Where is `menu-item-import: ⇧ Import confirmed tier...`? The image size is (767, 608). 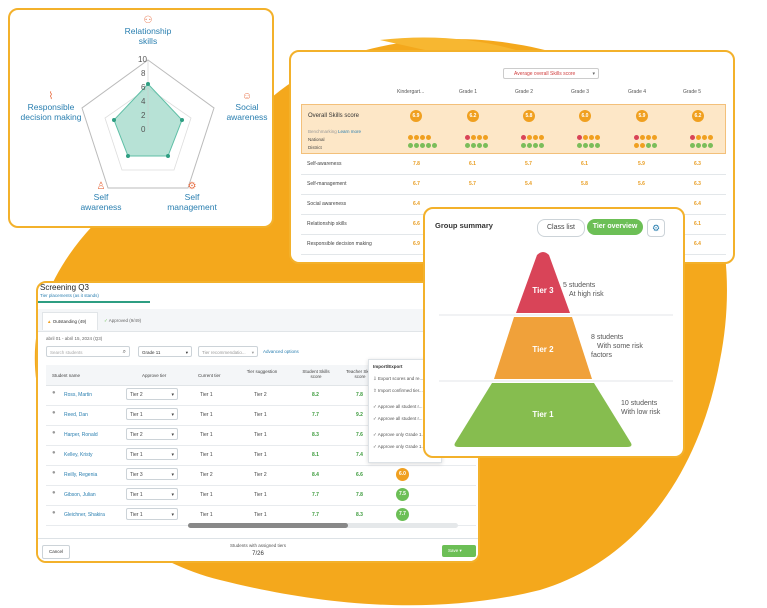 menu-item-import: ⇧ Import confirmed tier... is located at coordinates (398, 390).